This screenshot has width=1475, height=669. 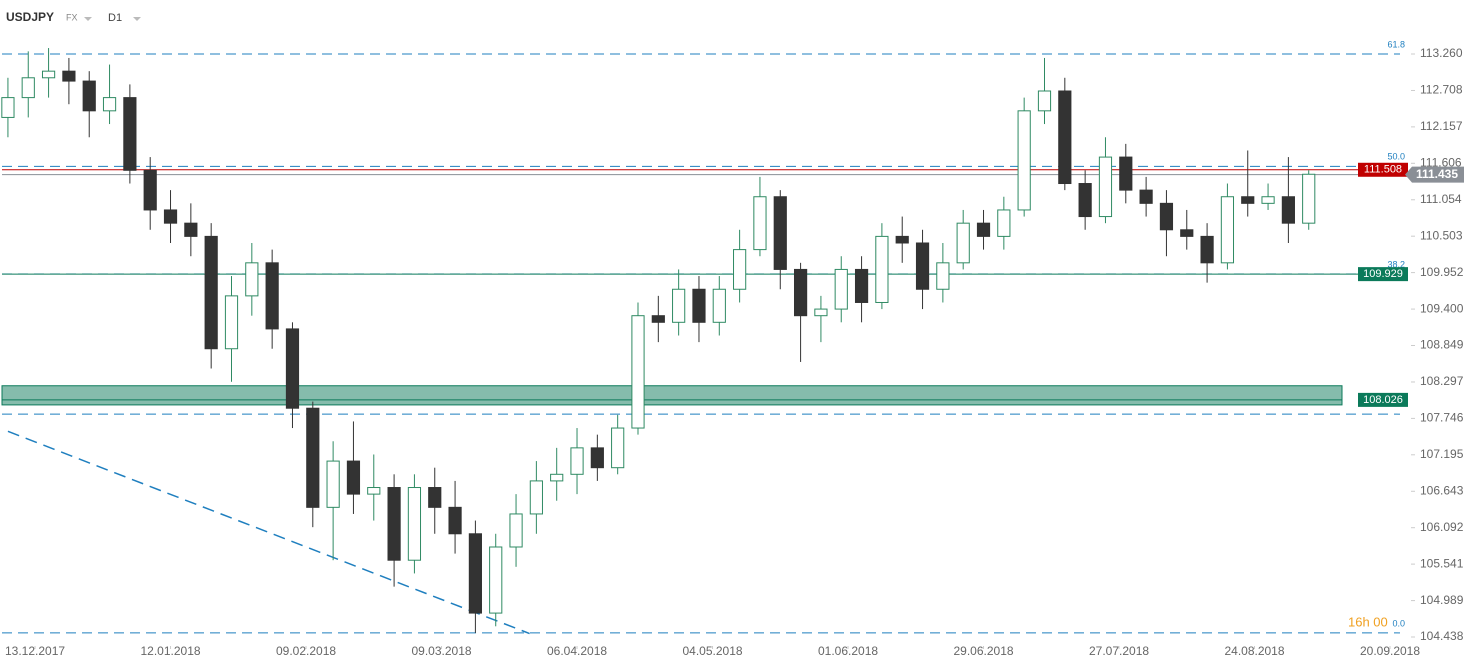 What do you see at coordinates (712, 651) in the screenshot?
I see `x-tick-label: 04.05.2018` at bounding box center [712, 651].